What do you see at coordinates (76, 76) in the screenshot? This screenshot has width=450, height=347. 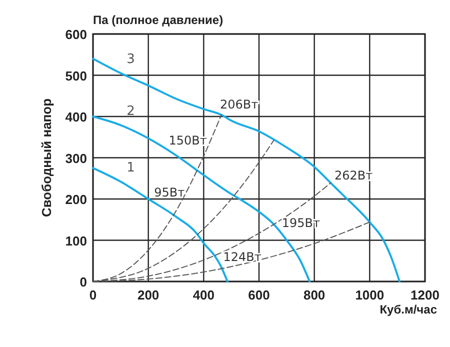 I see `y-tick-label: 500` at bounding box center [76, 76].